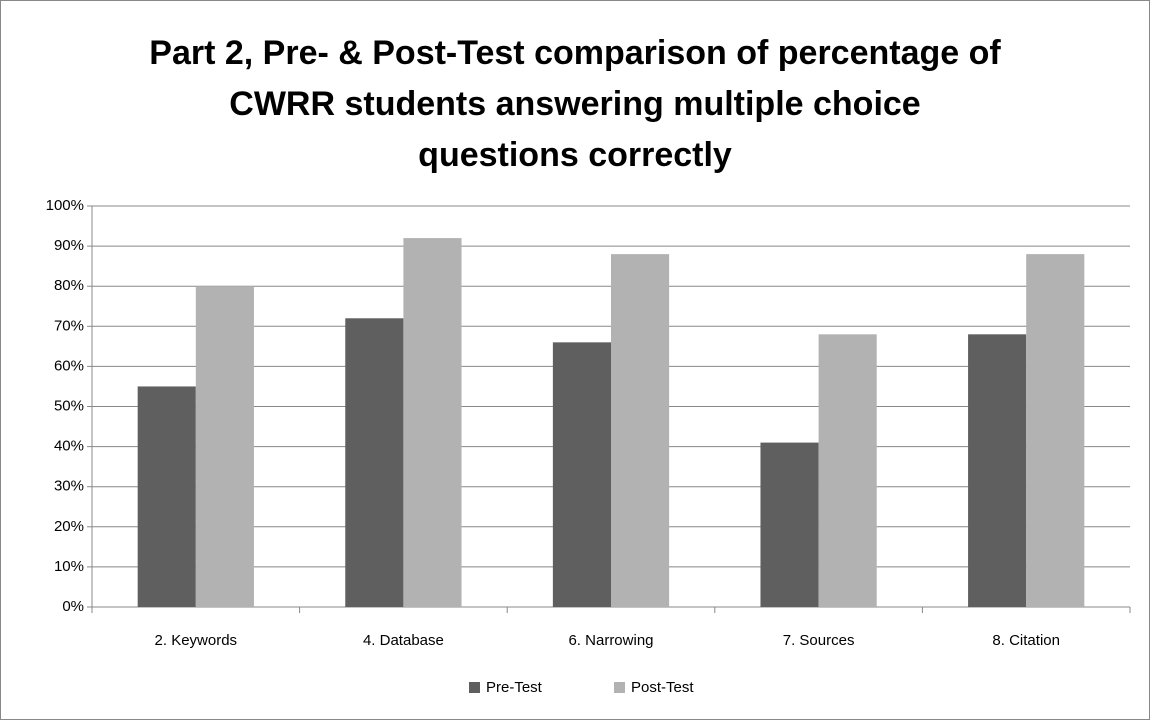  Describe the element at coordinates (69, 325) in the screenshot. I see `y-tick-label: 70%` at that location.